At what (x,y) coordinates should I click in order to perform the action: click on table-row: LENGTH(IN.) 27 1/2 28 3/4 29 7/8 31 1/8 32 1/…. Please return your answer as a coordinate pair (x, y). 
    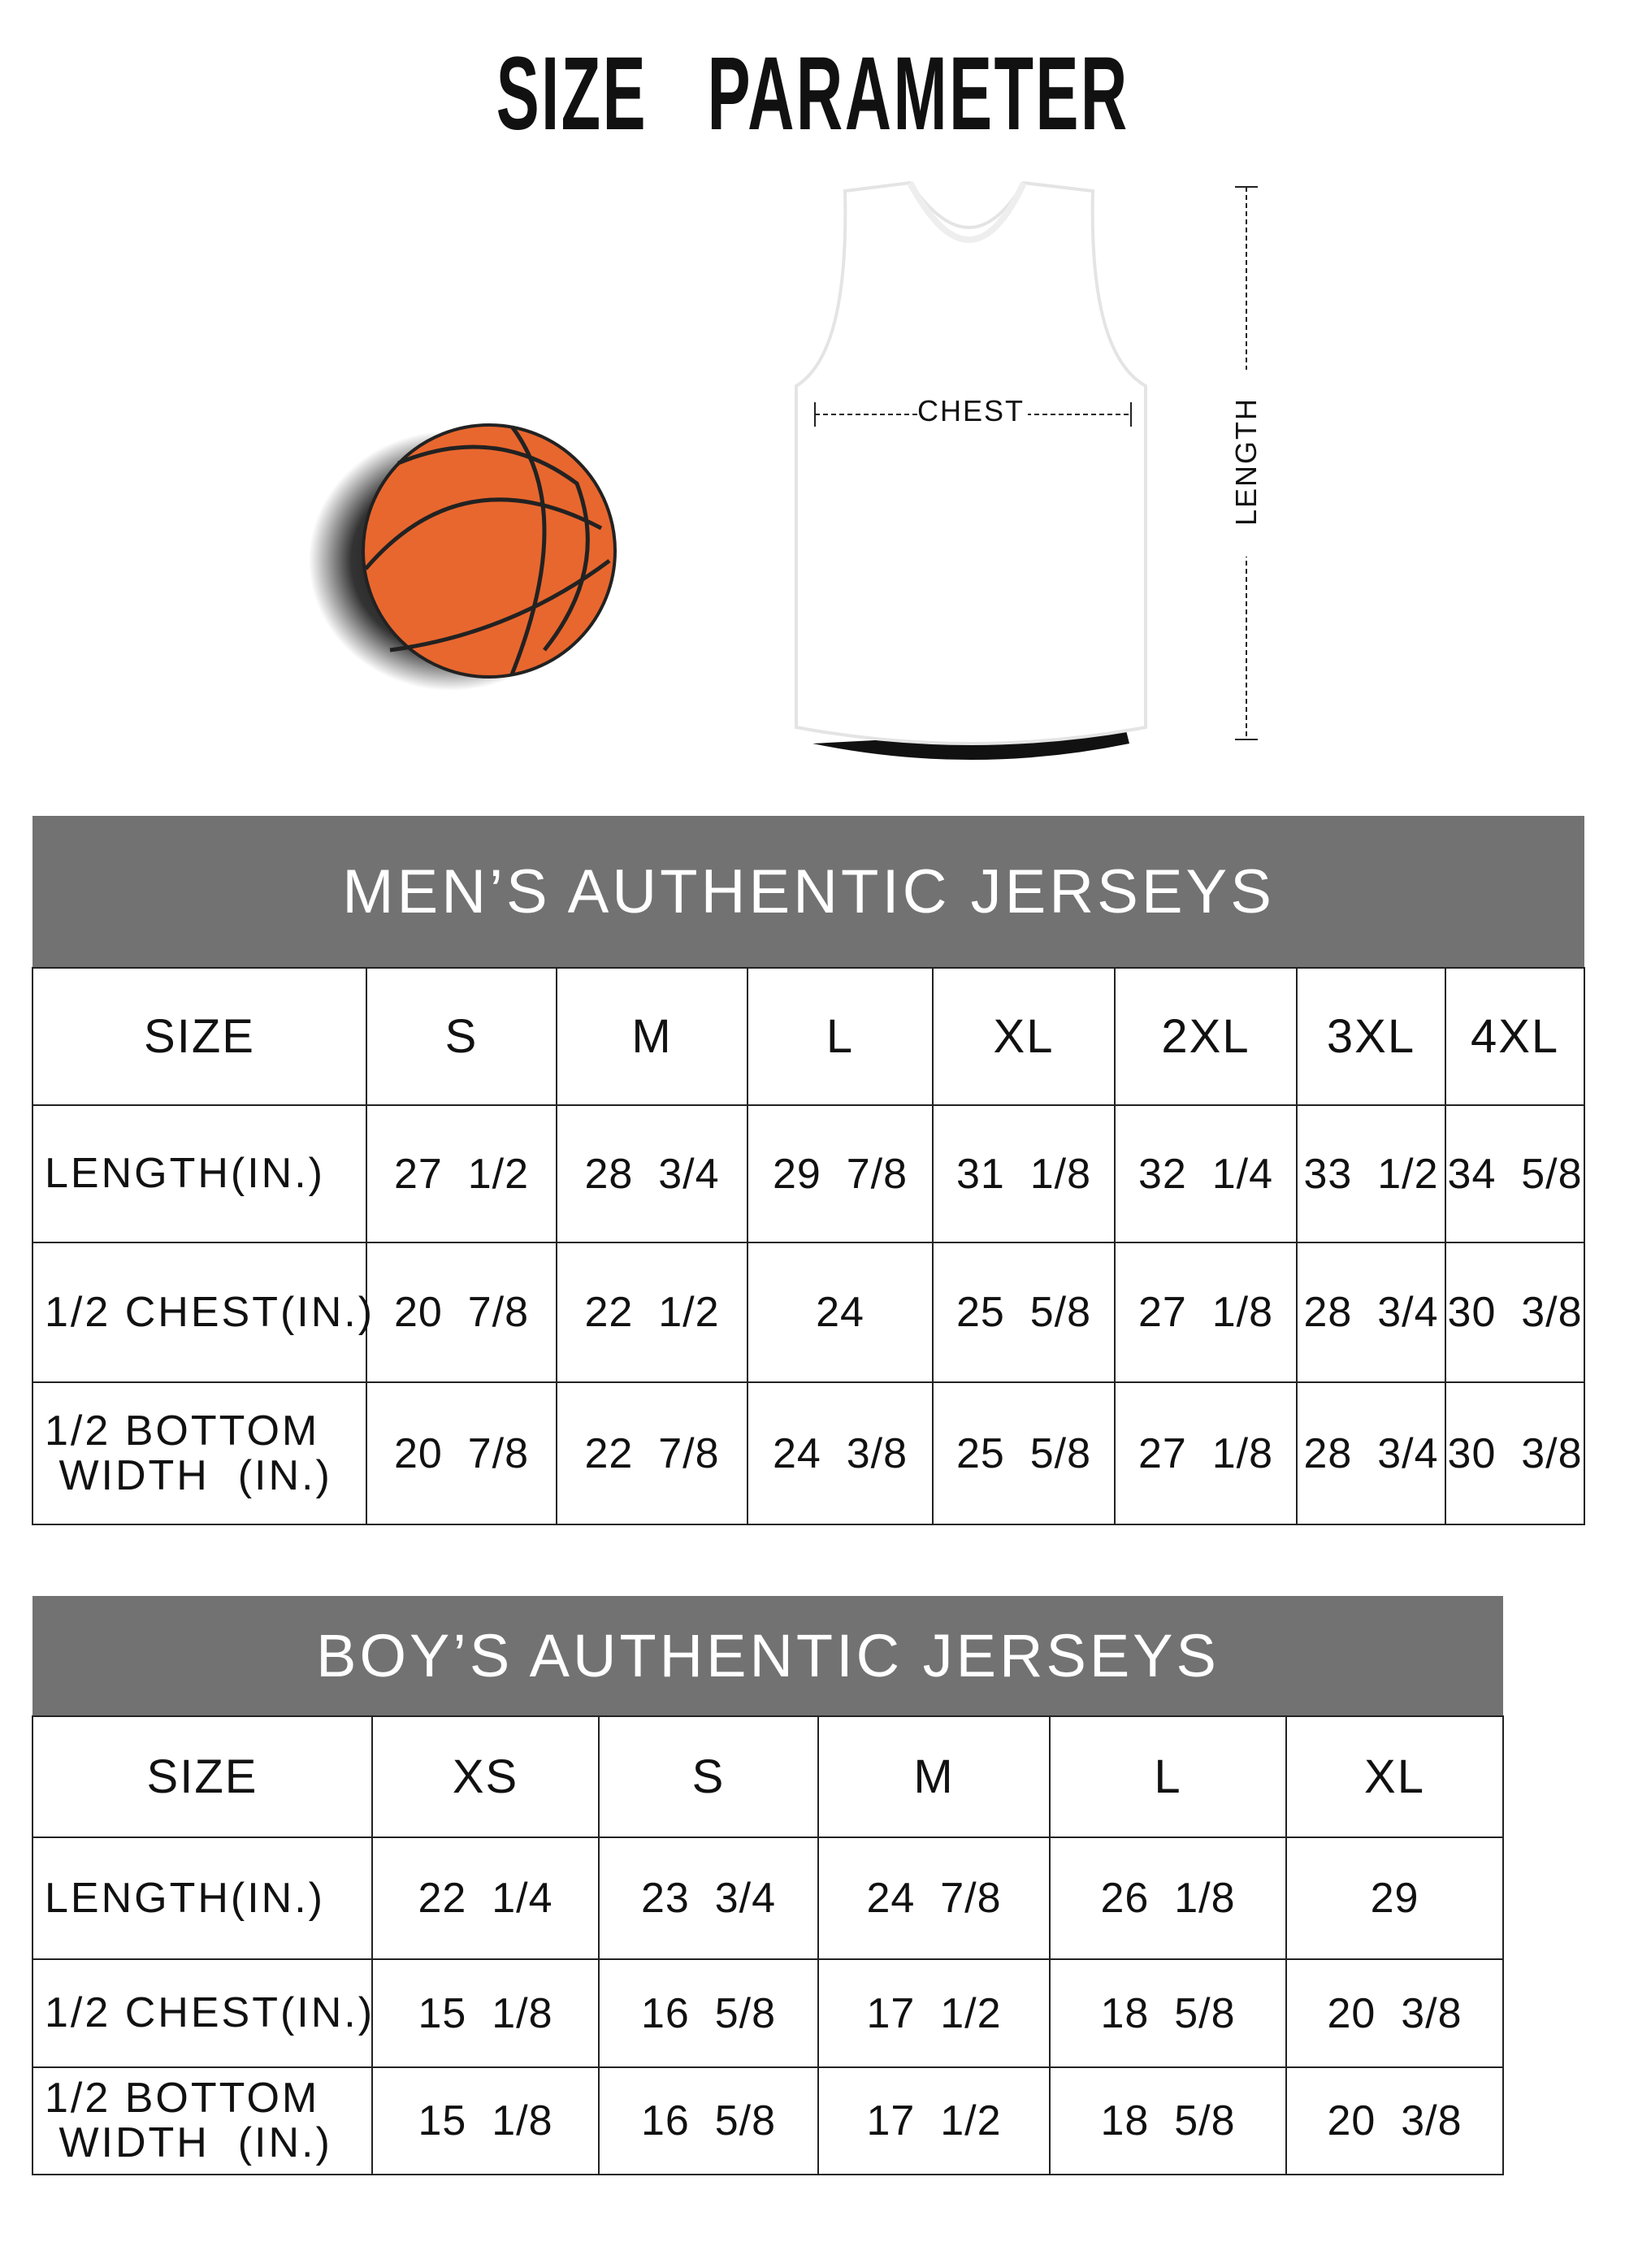
    Looking at the image, I should click on (809, 1173).